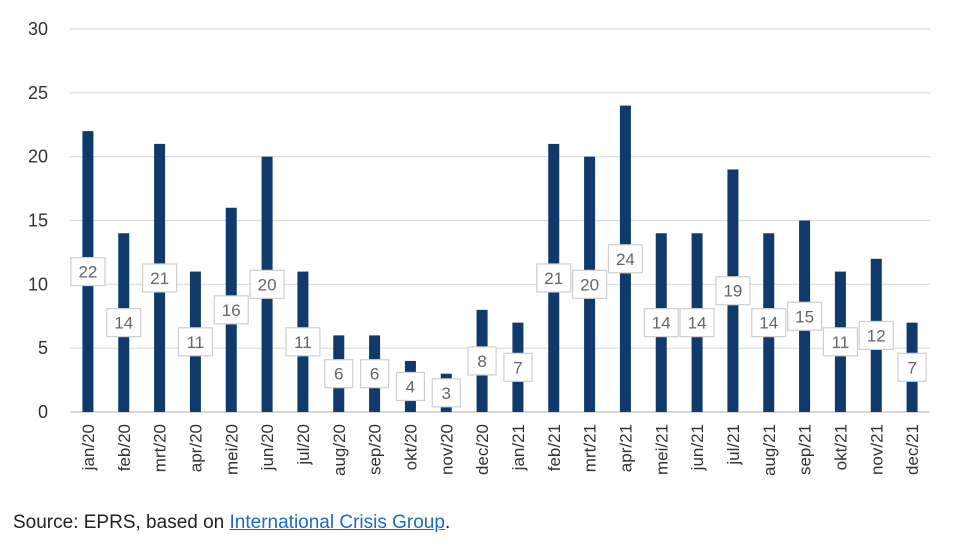 The height and width of the screenshot is (551, 960). What do you see at coordinates (267, 447) in the screenshot?
I see `x-tick-label: jun/20` at bounding box center [267, 447].